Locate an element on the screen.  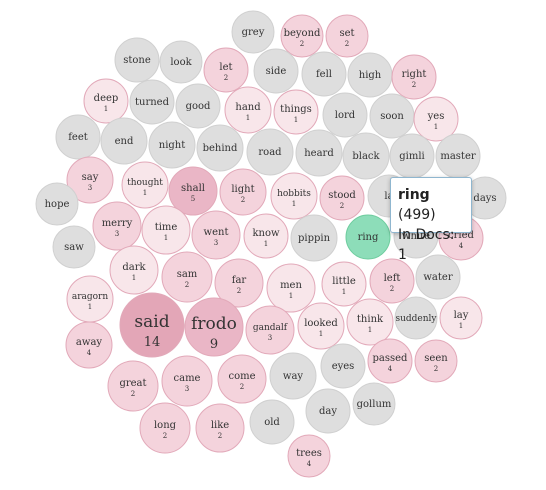
bubble-end: end is located at coordinates (124, 141).